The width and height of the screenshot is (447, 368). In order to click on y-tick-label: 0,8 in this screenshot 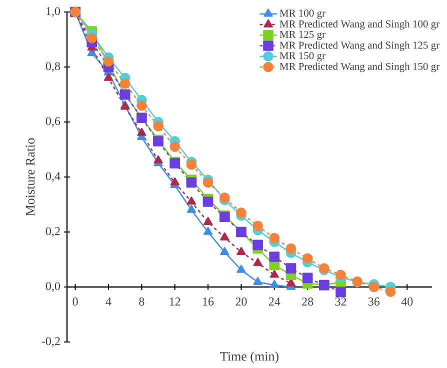, I will do `click(53, 67)`.